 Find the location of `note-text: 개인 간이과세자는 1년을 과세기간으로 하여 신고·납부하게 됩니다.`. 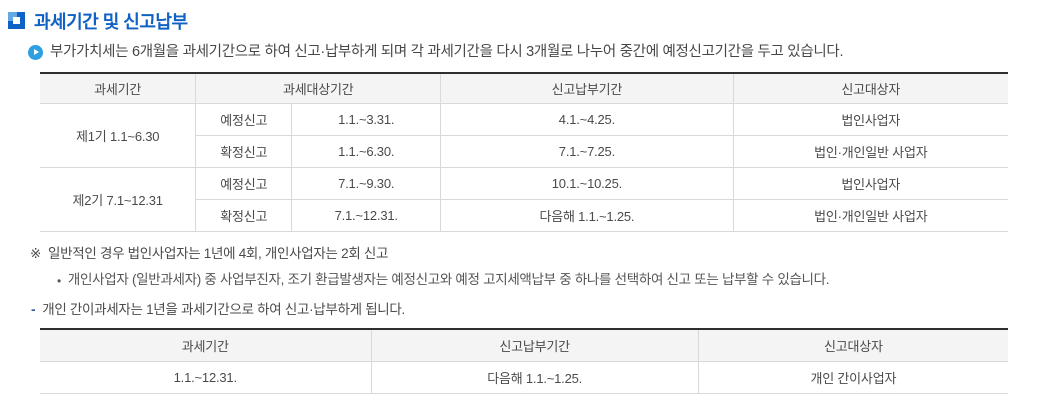

note-text: 개인 간이과세자는 1년을 과세기간으로 하여 신고·납부하게 됩니다. is located at coordinates (224, 309).